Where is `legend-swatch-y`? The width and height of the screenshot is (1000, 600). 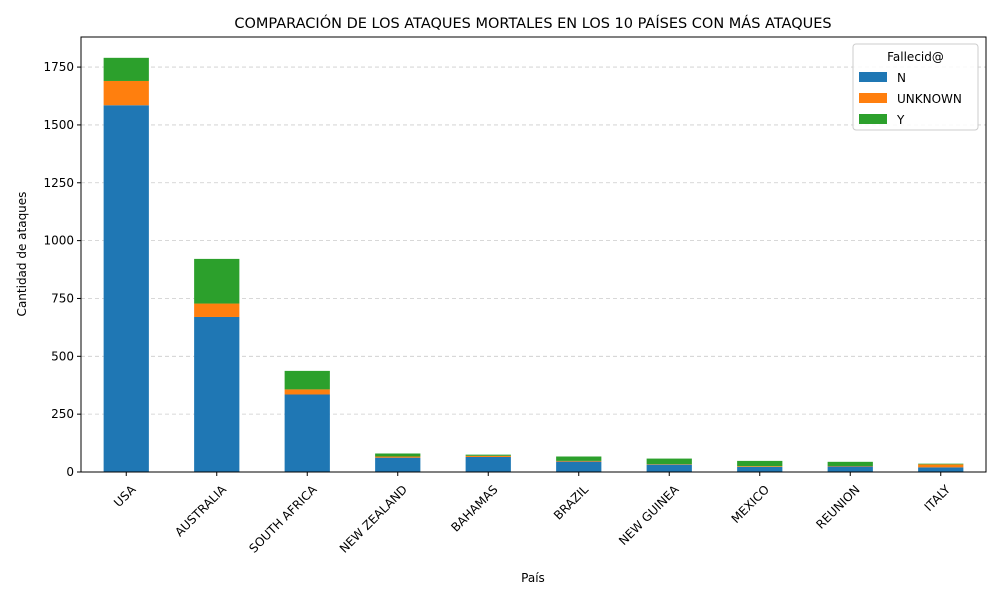 legend-swatch-y is located at coordinates (873, 119).